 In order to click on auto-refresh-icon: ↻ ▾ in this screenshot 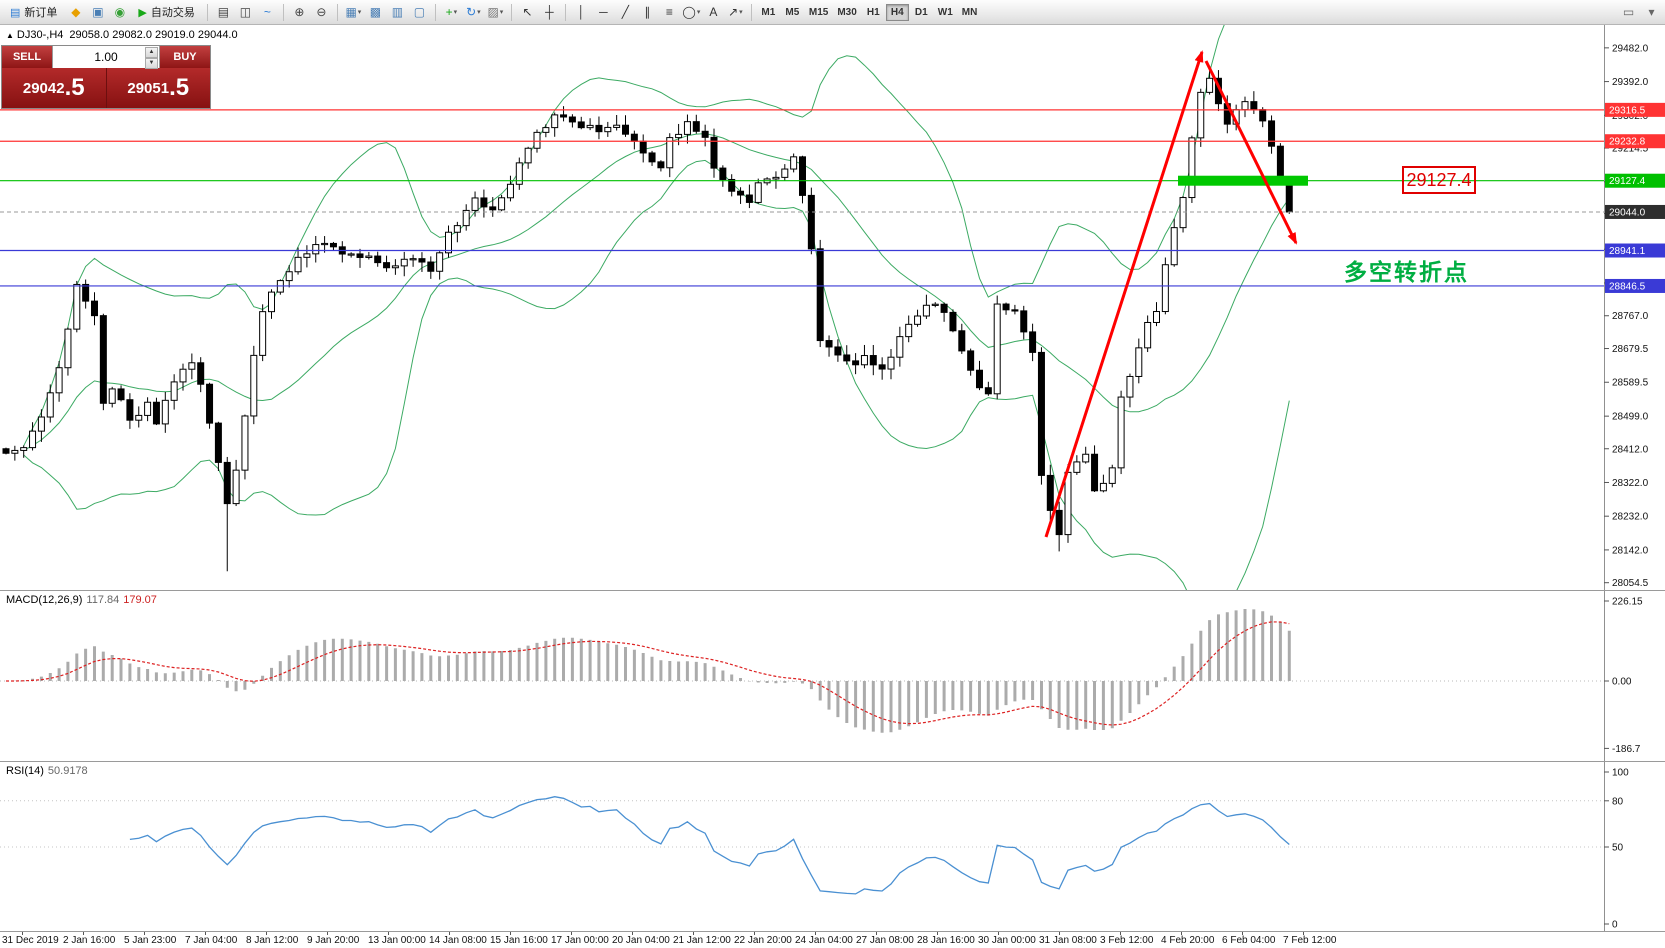, I will do `click(473, 12)`.